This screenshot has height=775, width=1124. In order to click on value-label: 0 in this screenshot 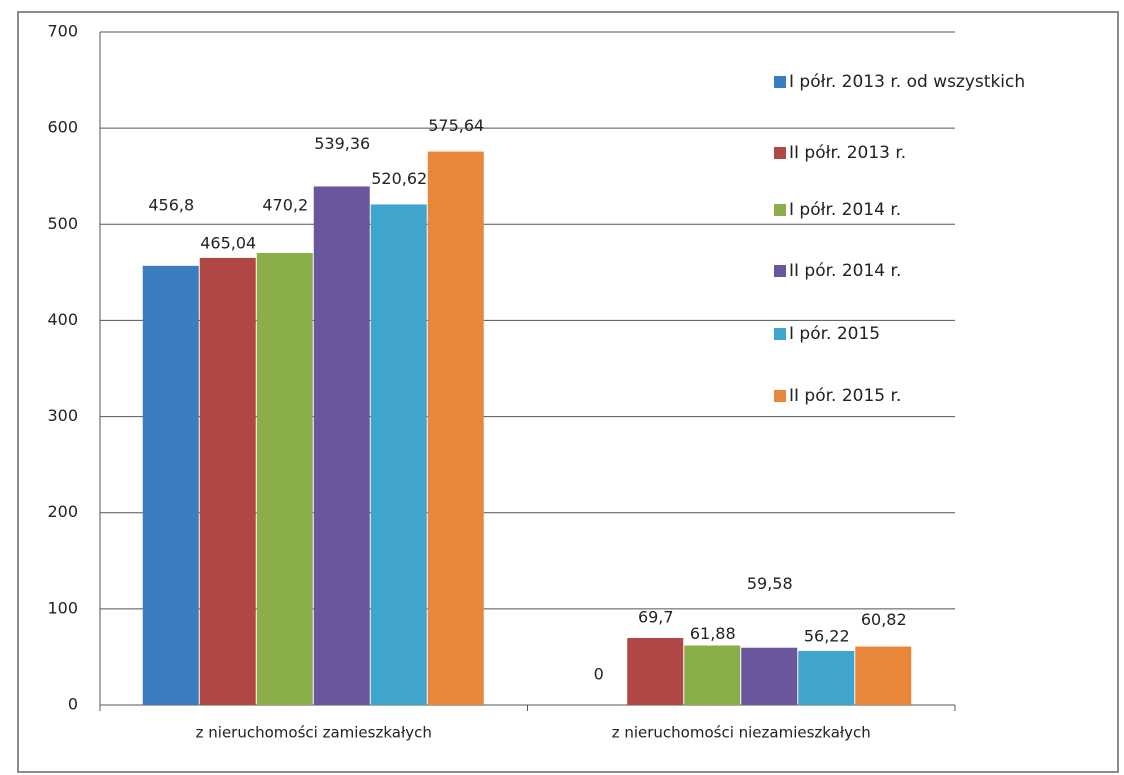, I will do `click(599, 674)`.